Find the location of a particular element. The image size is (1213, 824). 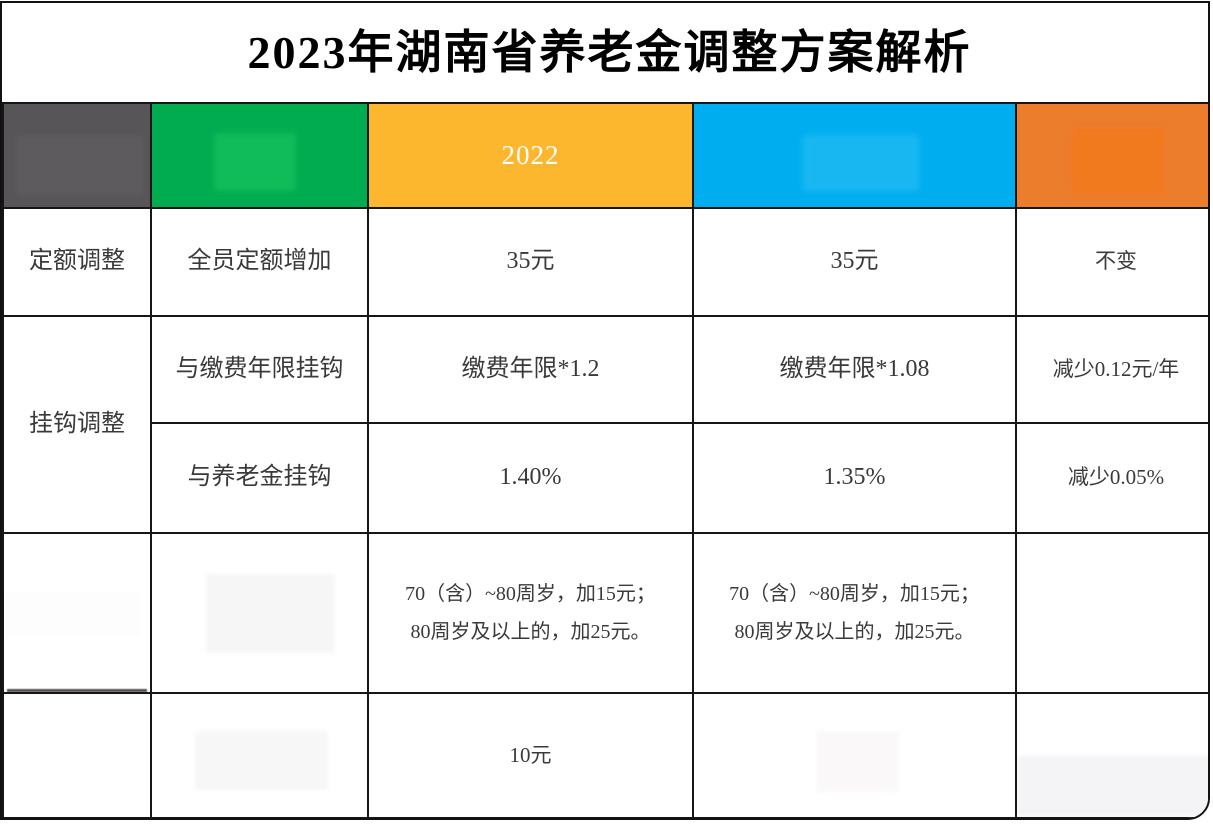

cell-item-extra is located at coordinates (259, 755).